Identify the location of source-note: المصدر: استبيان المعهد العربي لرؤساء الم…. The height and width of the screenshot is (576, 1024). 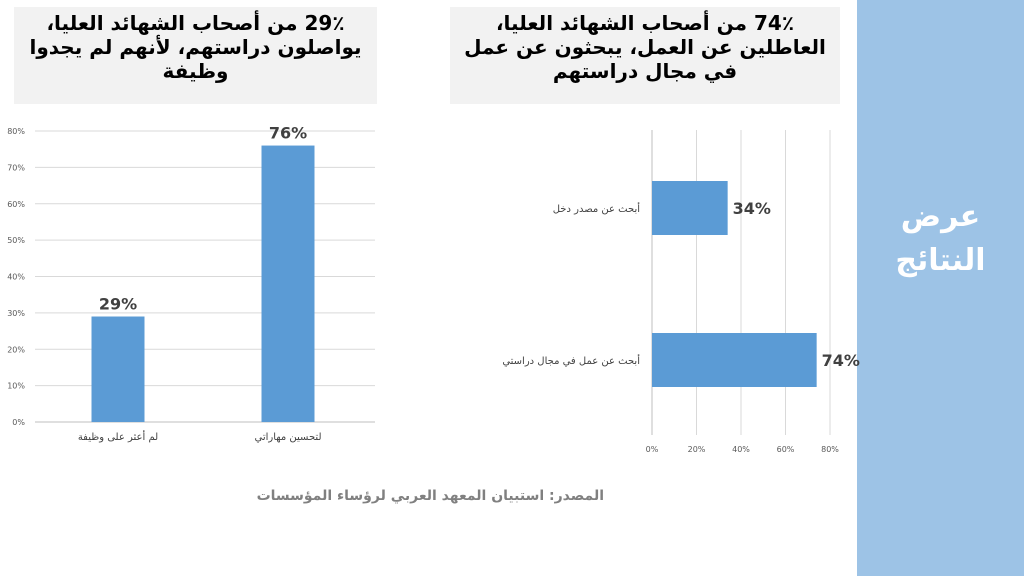
(430, 496).